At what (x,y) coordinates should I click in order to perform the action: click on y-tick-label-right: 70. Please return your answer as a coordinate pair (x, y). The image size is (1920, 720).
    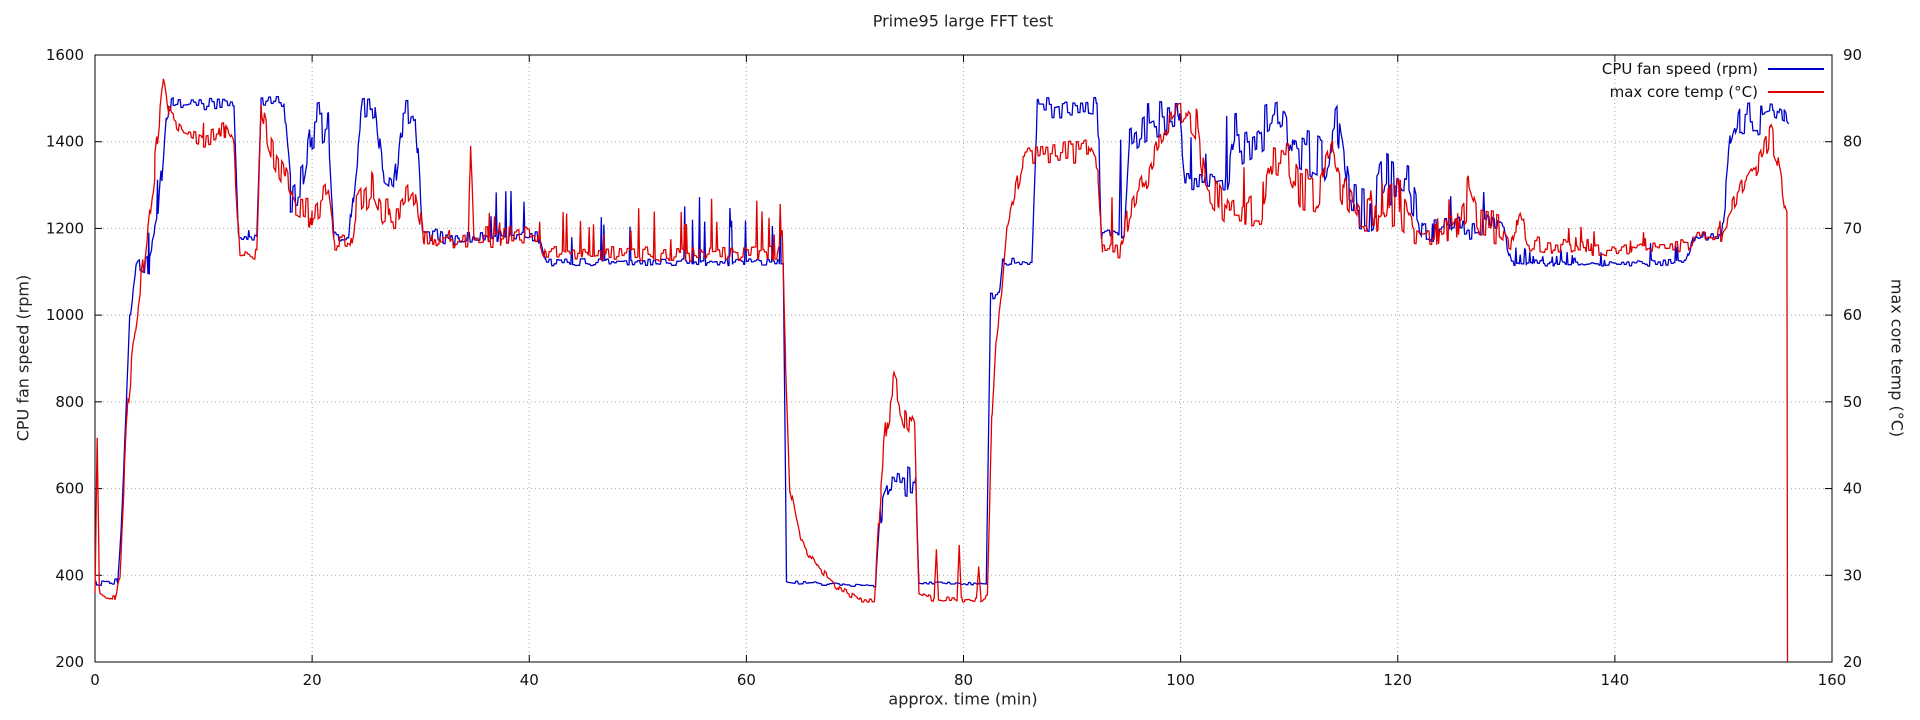
    Looking at the image, I should click on (1852, 228).